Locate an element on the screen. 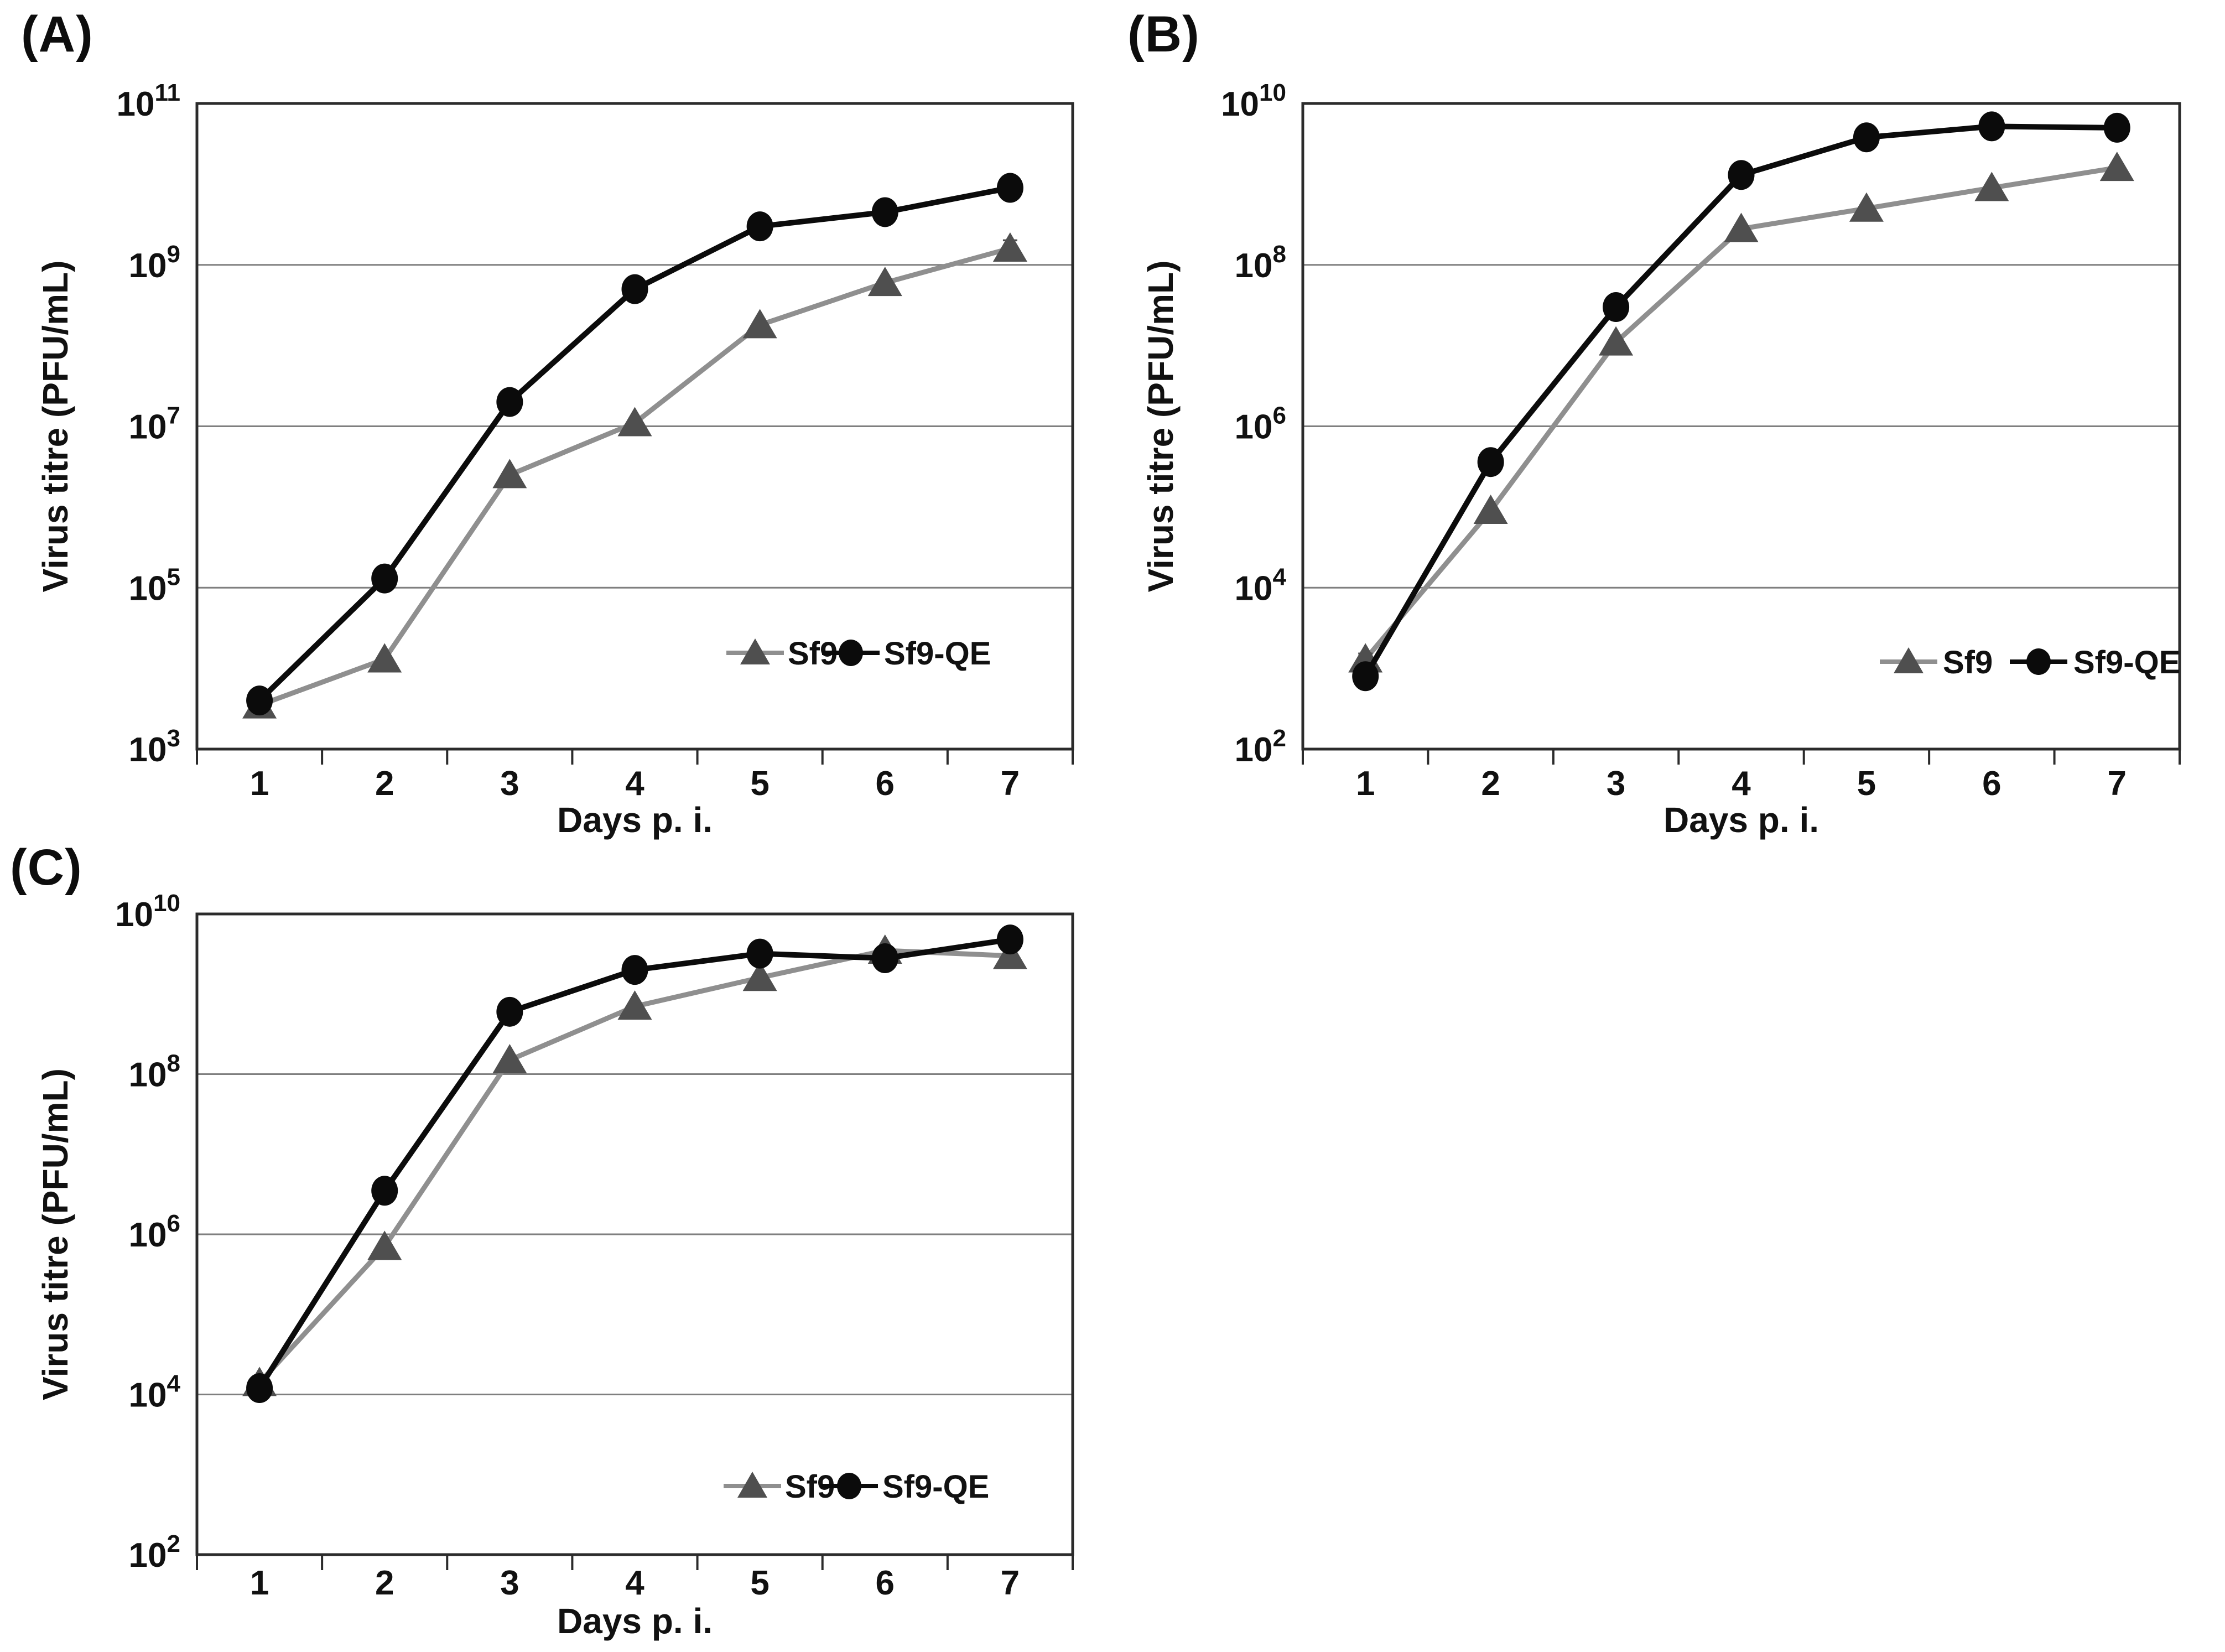  y-tick-label: 10⁵ is located at coordinates (154, 585).